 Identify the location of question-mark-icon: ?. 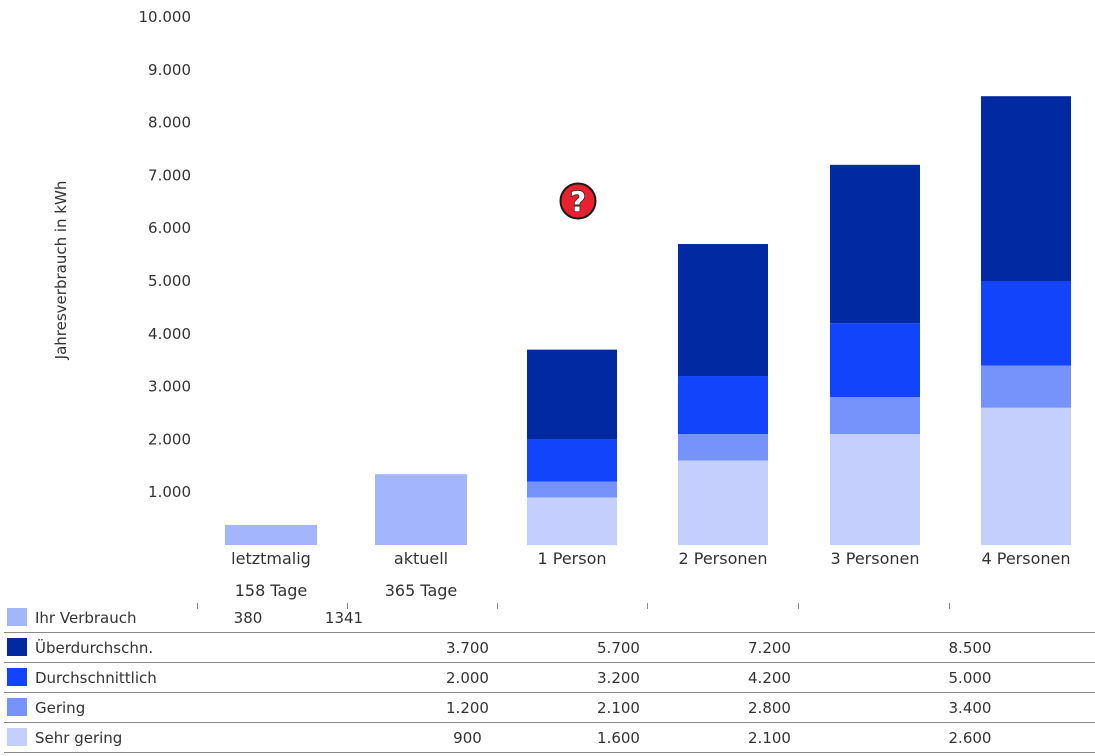
(578, 201).